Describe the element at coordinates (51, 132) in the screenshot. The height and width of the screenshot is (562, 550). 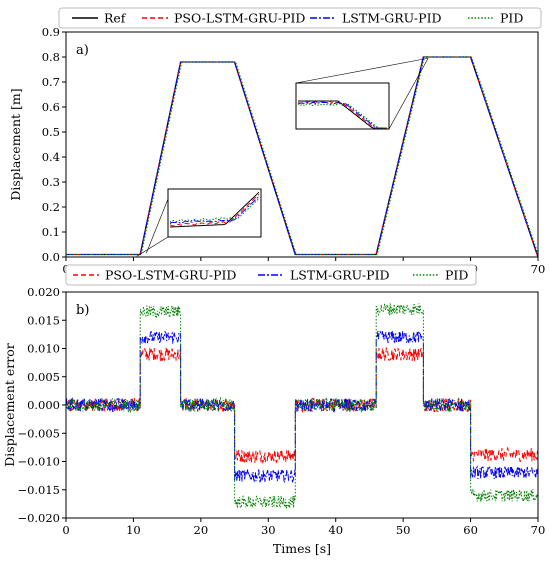
I see `y-tick-label: 0.5` at that location.